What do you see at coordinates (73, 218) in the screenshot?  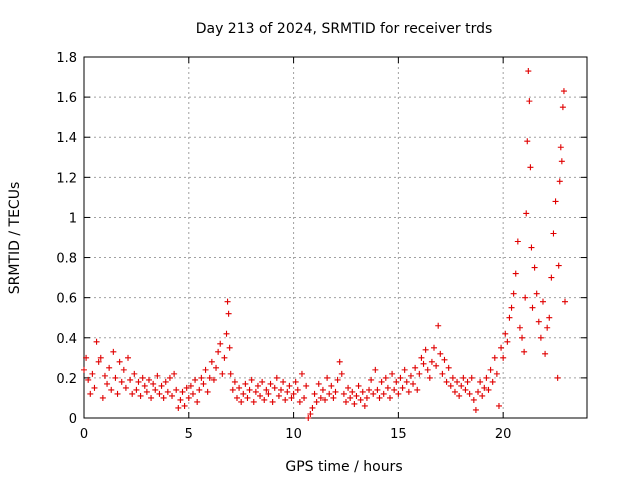 I see `y-tick-label: 1` at bounding box center [73, 218].